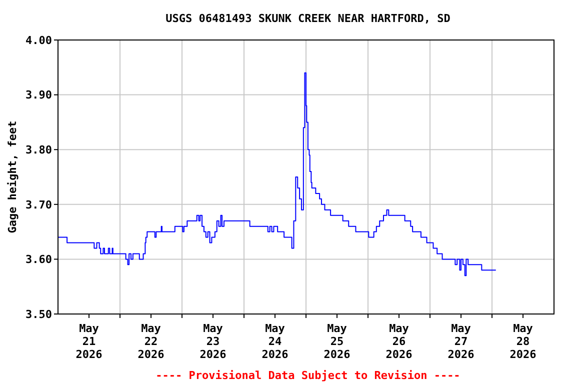 Image resolution: width=576 pixels, height=384 pixels. Describe the element at coordinates (39, 95) in the screenshot. I see `y-tick-label: 3.90` at that location.